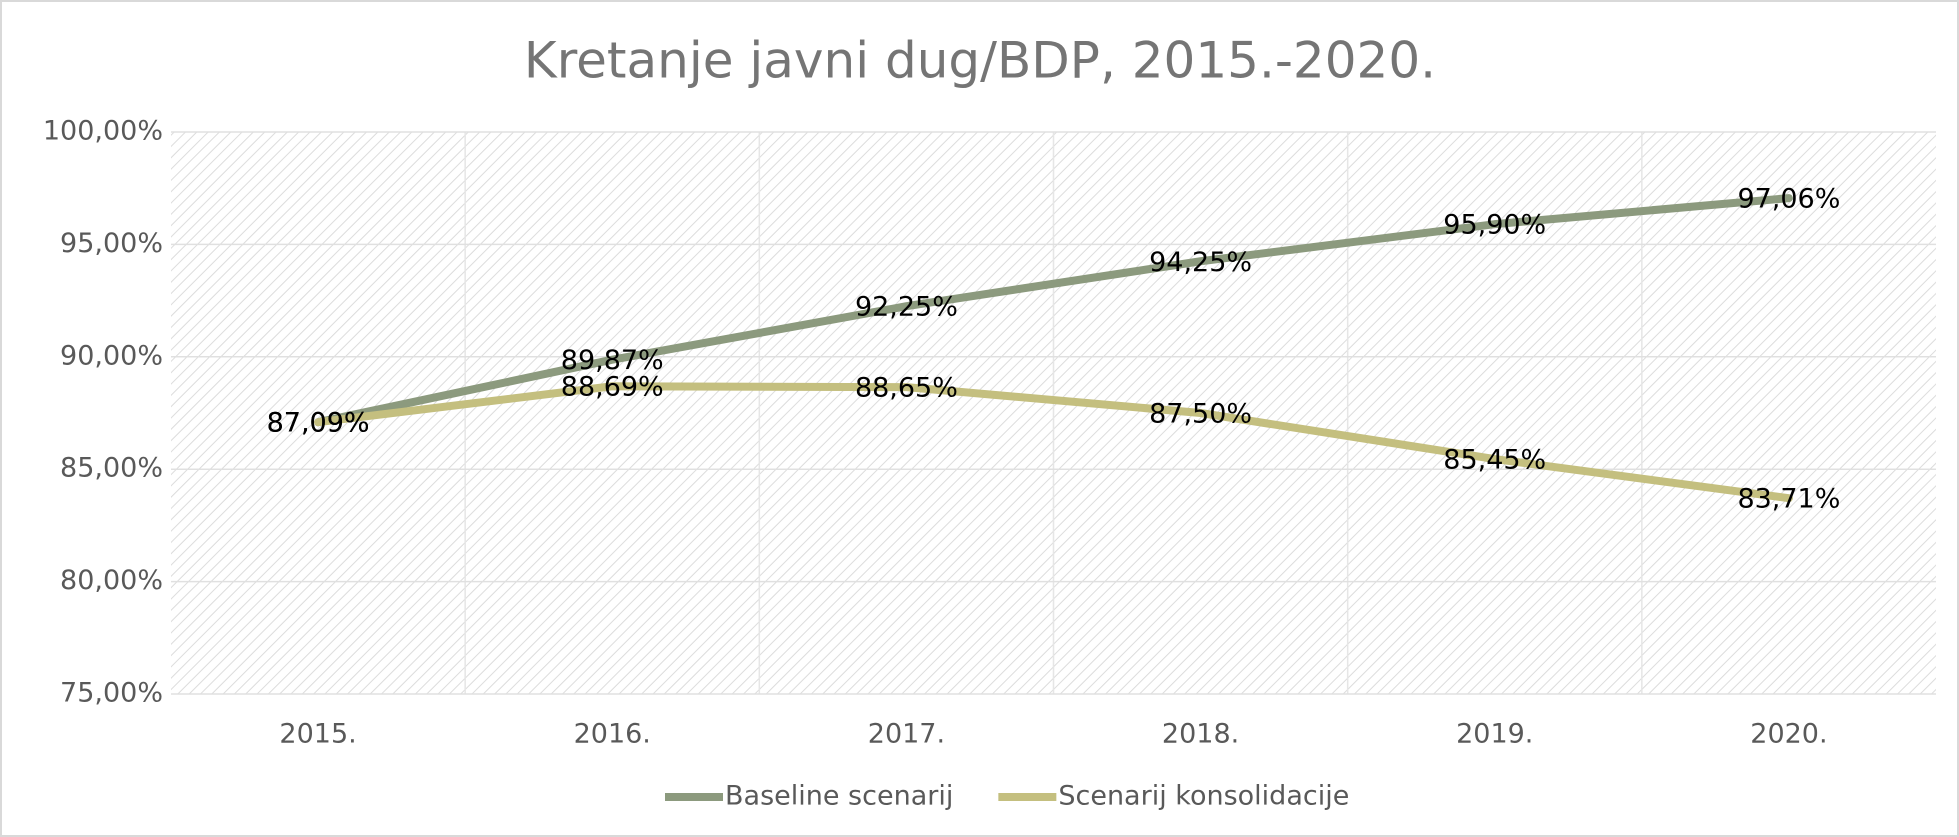 This screenshot has height=837, width=1959. I want to click on x-tick-label: 2015., so click(317, 734).